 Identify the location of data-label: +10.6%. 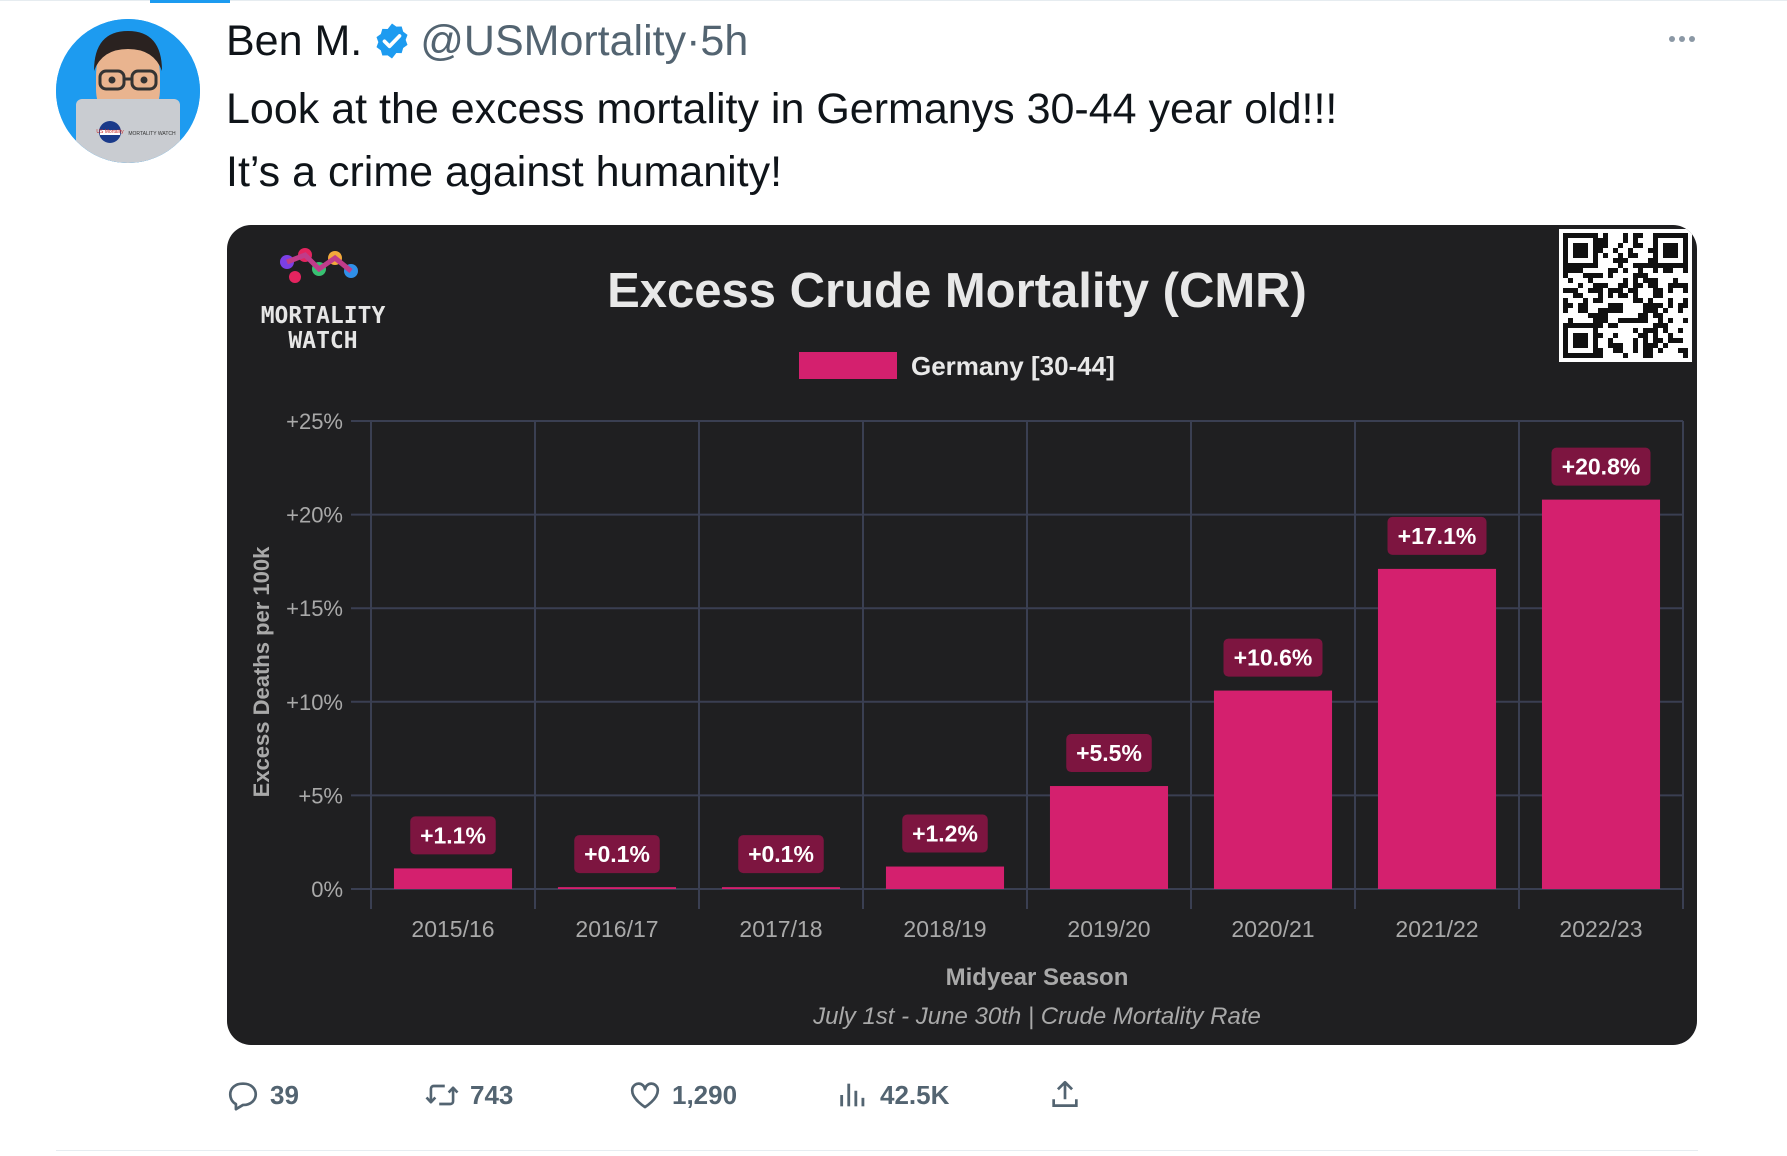
(1273, 658).